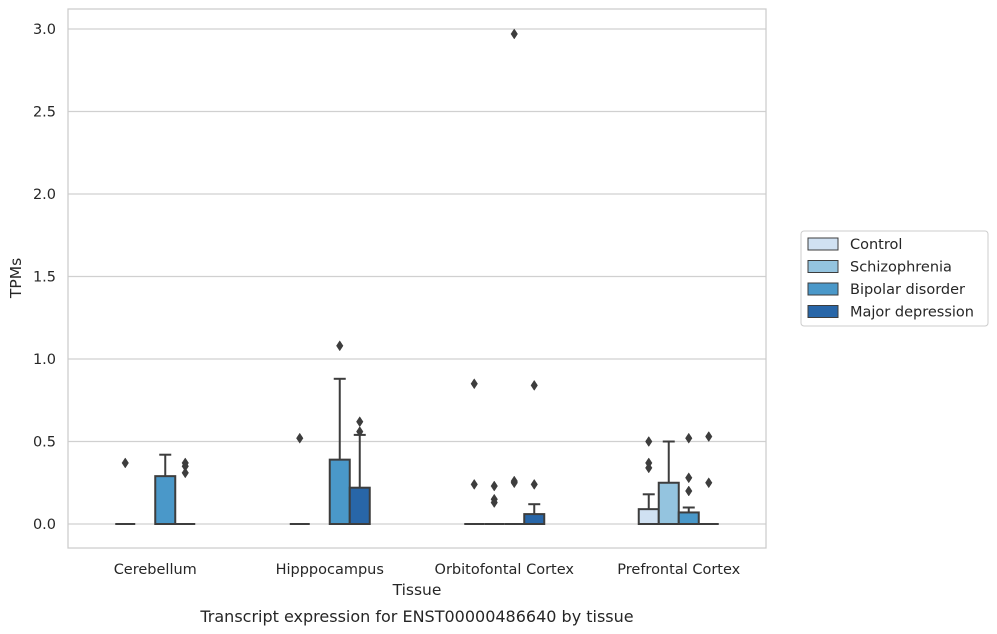 The width and height of the screenshot is (997, 634). Describe the element at coordinates (44, 360) in the screenshot. I see `y-tick-label: 1.0` at that location.